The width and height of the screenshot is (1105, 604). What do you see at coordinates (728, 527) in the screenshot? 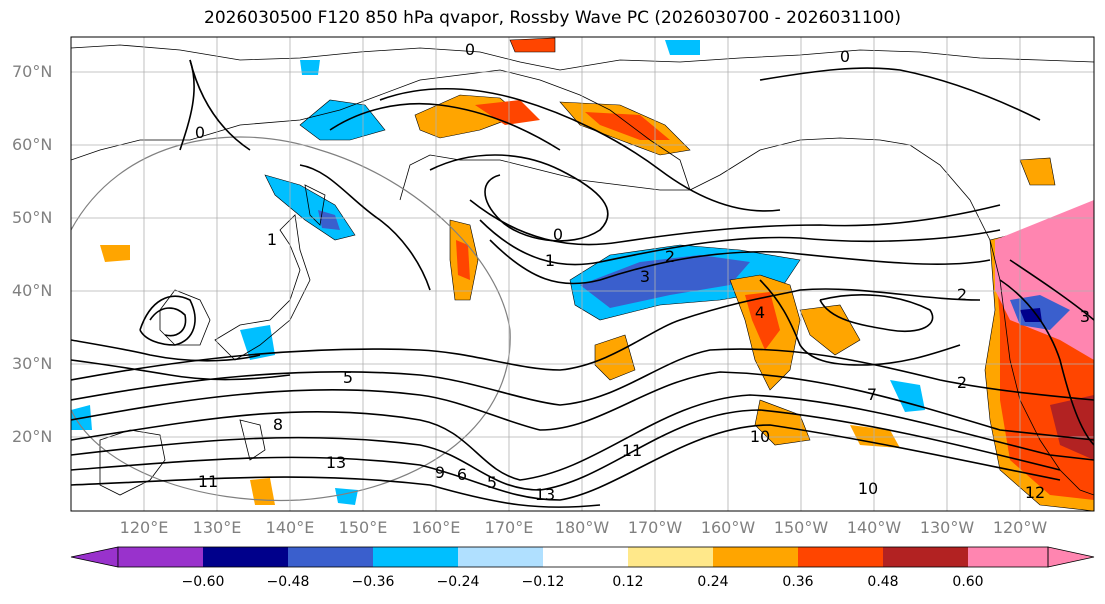
I see `lon-label: 160°W` at bounding box center [728, 527].